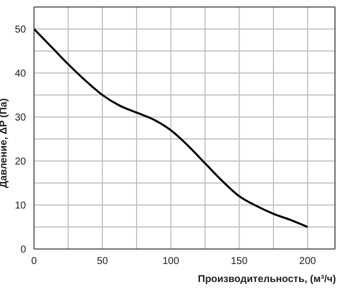 This screenshot has width=340, height=291. Describe the element at coordinates (239, 262) in the screenshot. I see `x-tick-label: 150` at that location.